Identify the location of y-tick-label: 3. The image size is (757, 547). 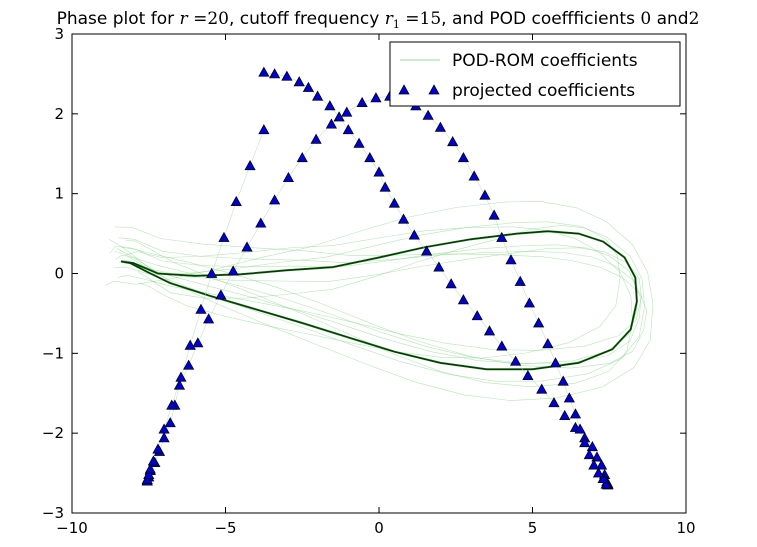
(59, 34).